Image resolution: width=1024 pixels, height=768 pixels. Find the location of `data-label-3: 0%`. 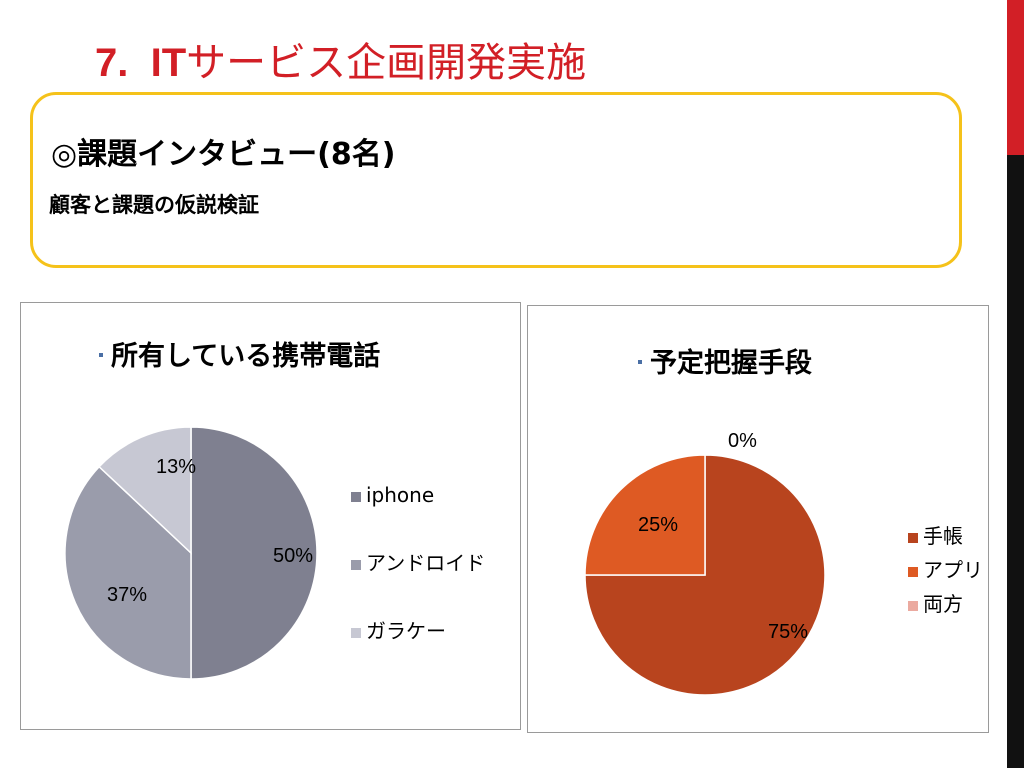

data-label-3: 0% is located at coordinates (742, 441).